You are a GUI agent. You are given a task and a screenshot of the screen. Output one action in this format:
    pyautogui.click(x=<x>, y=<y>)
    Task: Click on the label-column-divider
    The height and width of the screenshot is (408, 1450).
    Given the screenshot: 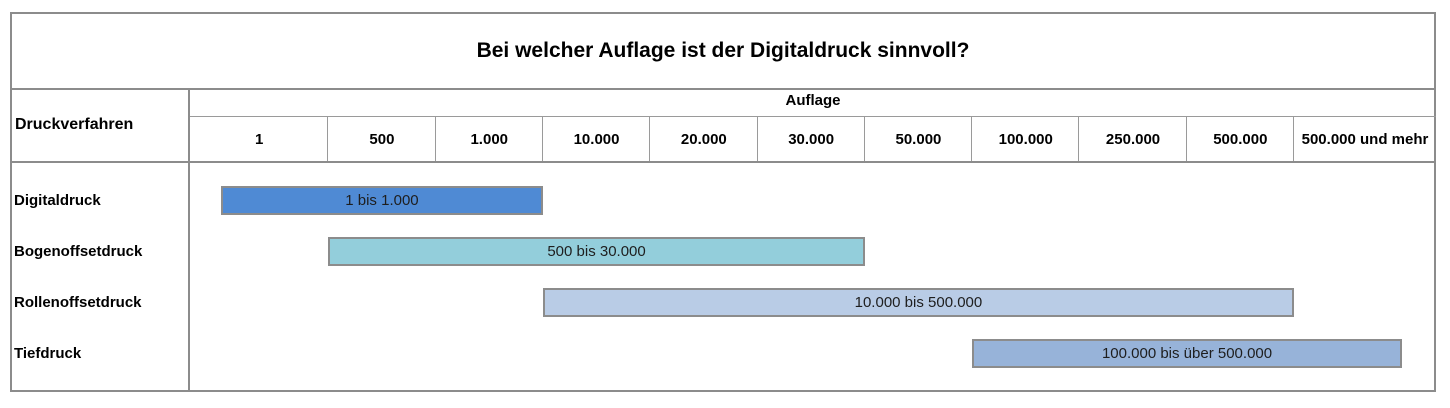 What is the action you would take?
    pyautogui.click(x=189, y=240)
    